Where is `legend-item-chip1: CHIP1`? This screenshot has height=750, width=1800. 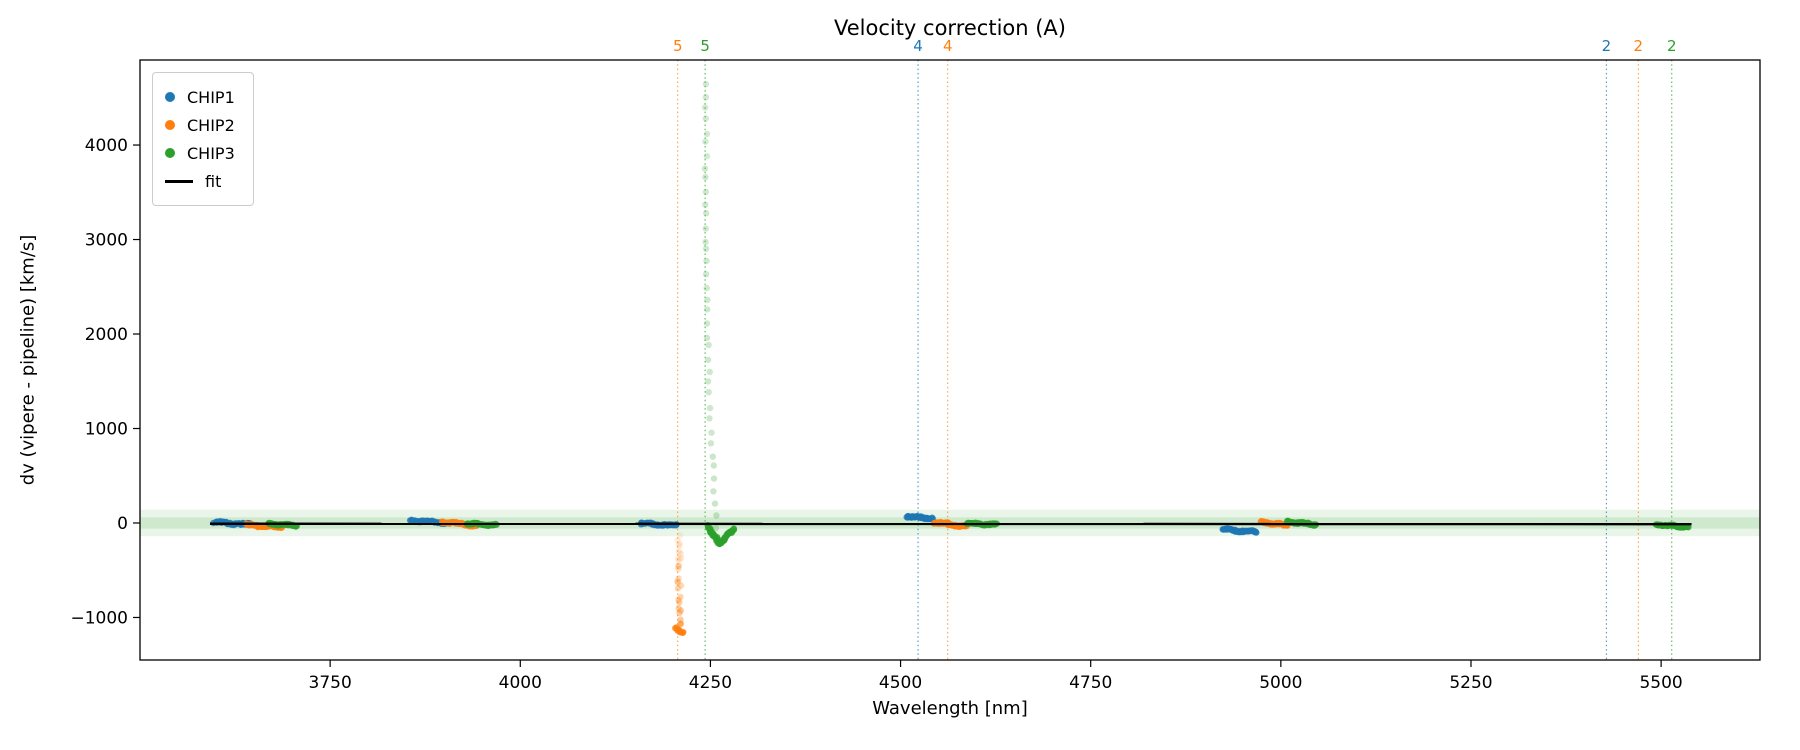 legend-item-chip1: CHIP1 is located at coordinates (200, 97).